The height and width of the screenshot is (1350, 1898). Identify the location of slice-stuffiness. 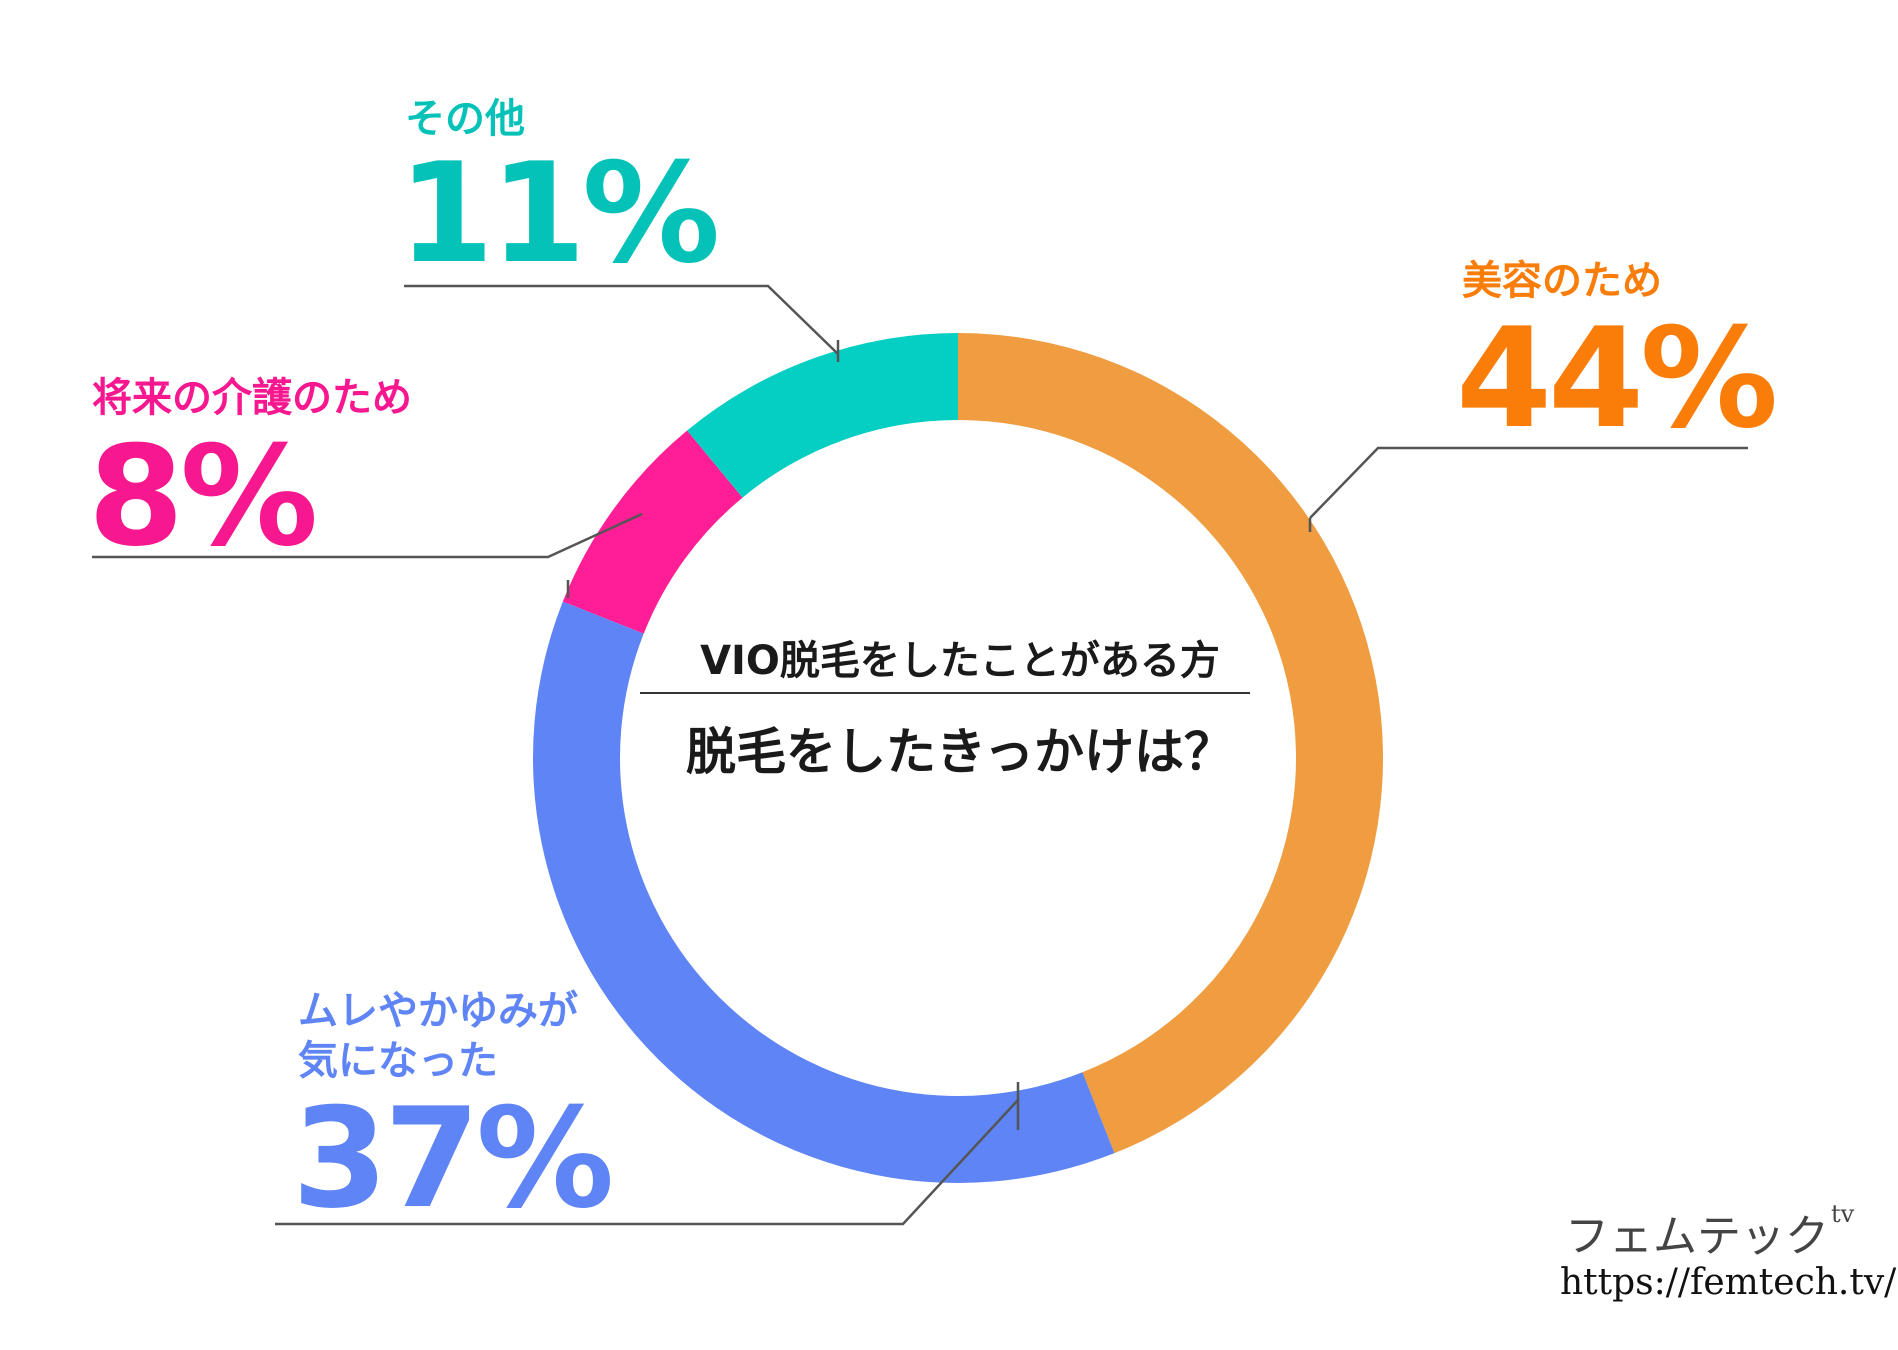
(824, 892).